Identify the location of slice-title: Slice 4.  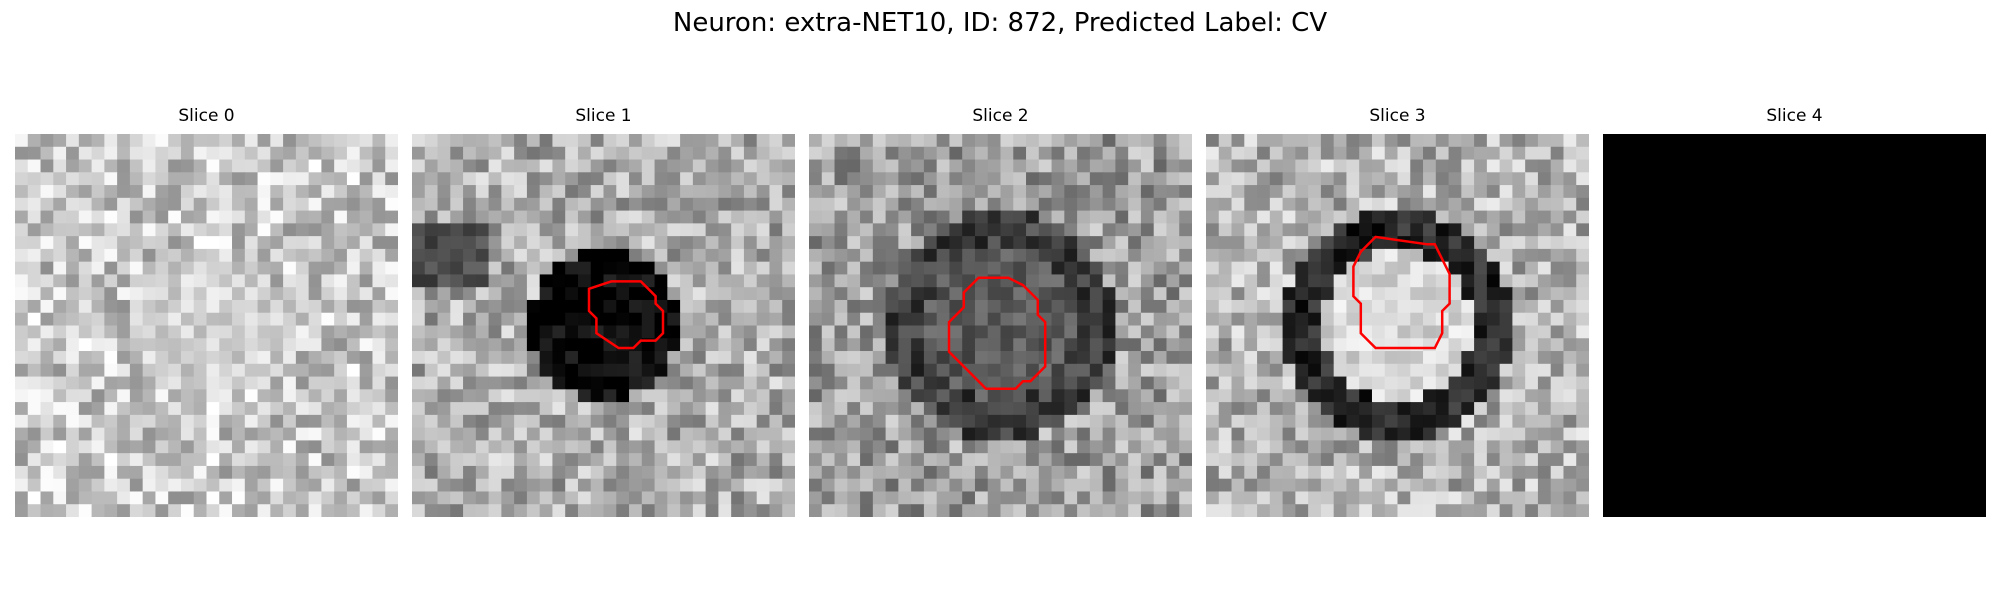
(1794, 116).